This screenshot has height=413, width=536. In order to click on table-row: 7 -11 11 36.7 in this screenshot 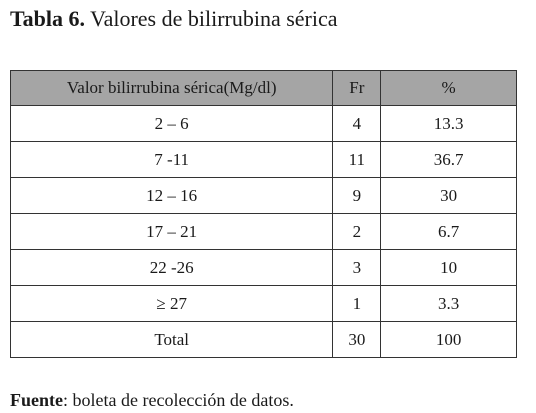, I will do `click(263, 159)`.